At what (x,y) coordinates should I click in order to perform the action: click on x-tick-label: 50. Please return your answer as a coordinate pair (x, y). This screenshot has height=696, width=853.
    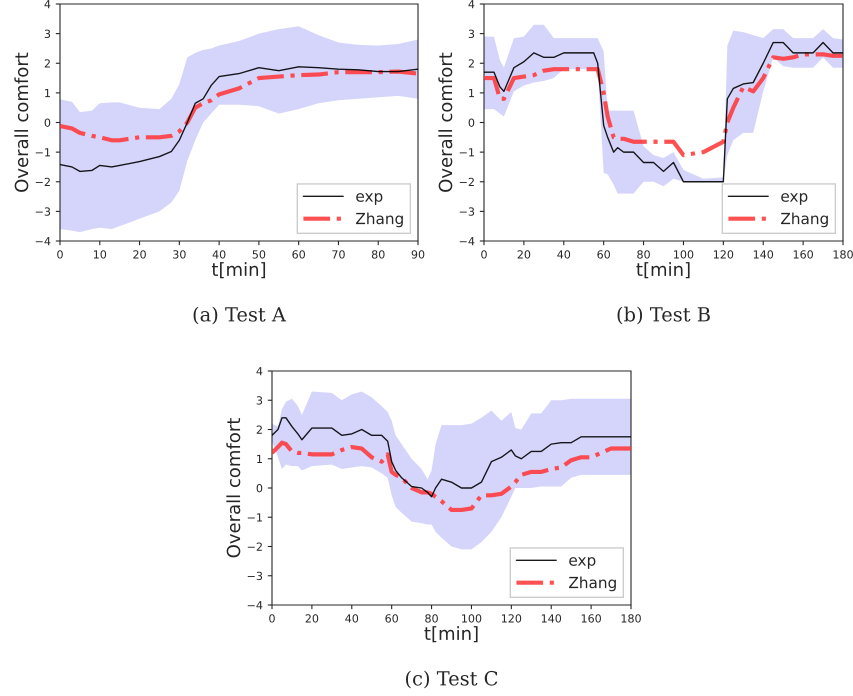
    Looking at the image, I should click on (259, 254).